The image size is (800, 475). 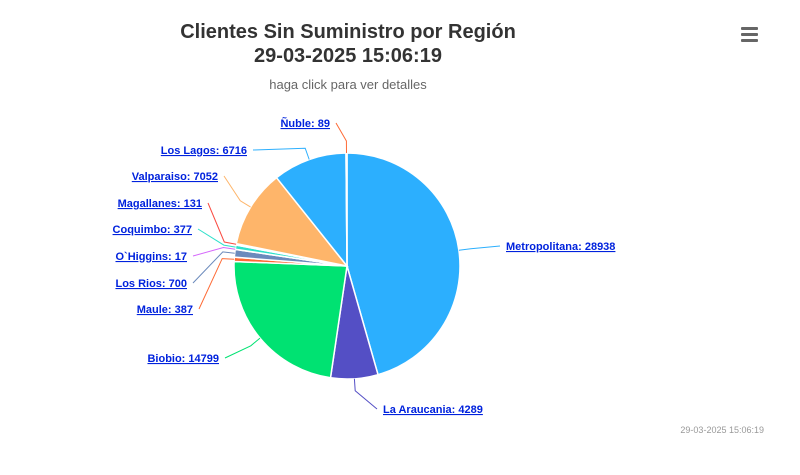 I want to click on footer-timestamp: 29-03-2025 15:06:19, so click(x=722, y=430).